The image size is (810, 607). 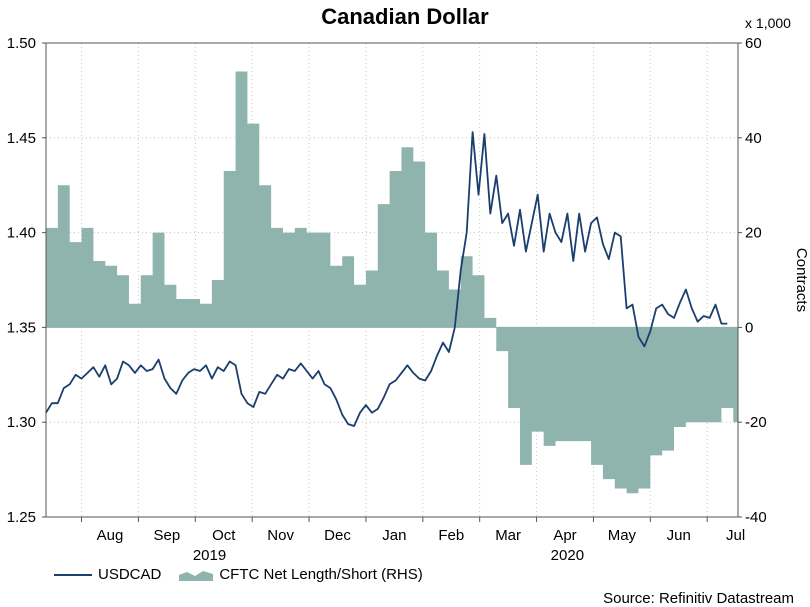 I want to click on left-tick-label: 1.45, so click(x=21, y=138).